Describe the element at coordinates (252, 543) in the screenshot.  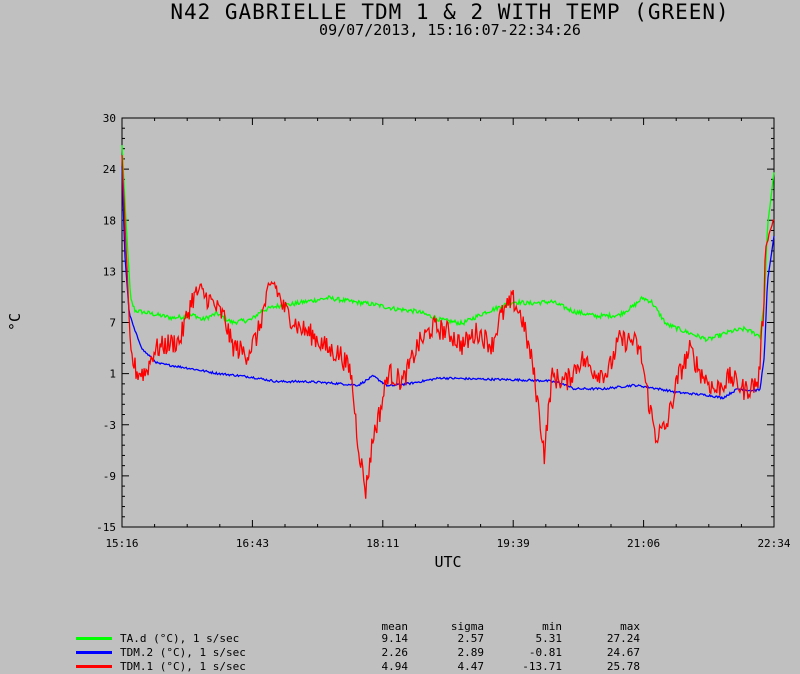
I see `x-tick-label: 16:43` at that location.